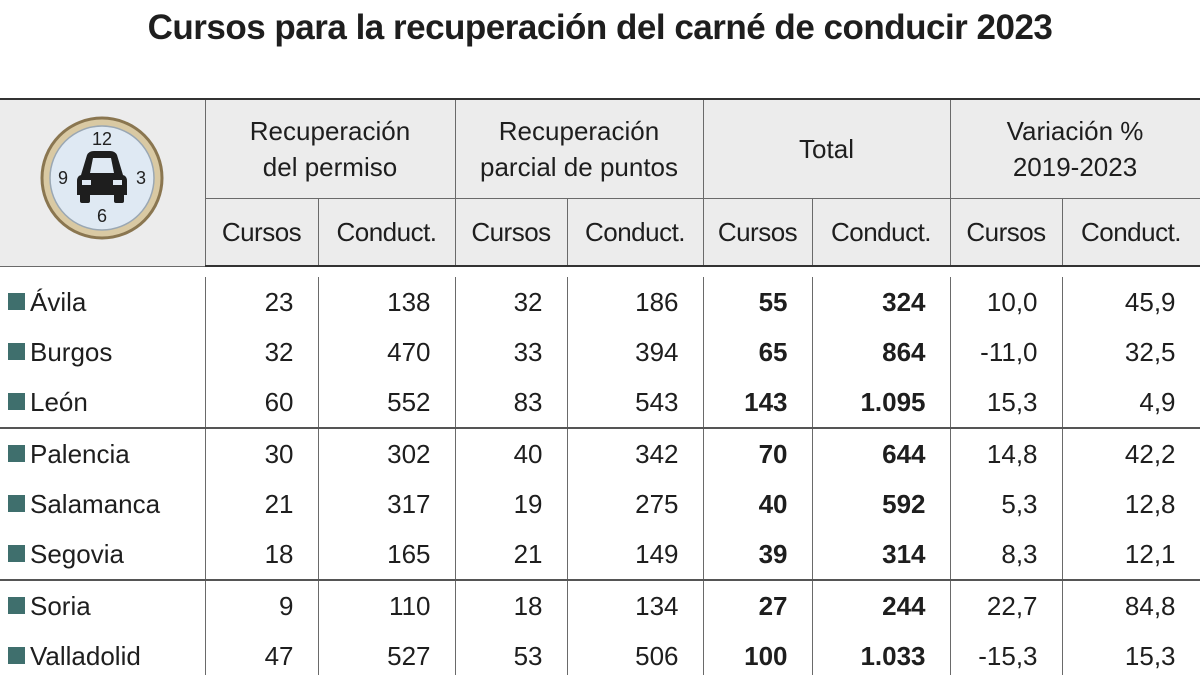 The image size is (1200, 675). I want to click on data-cell: 138, so click(386, 302).